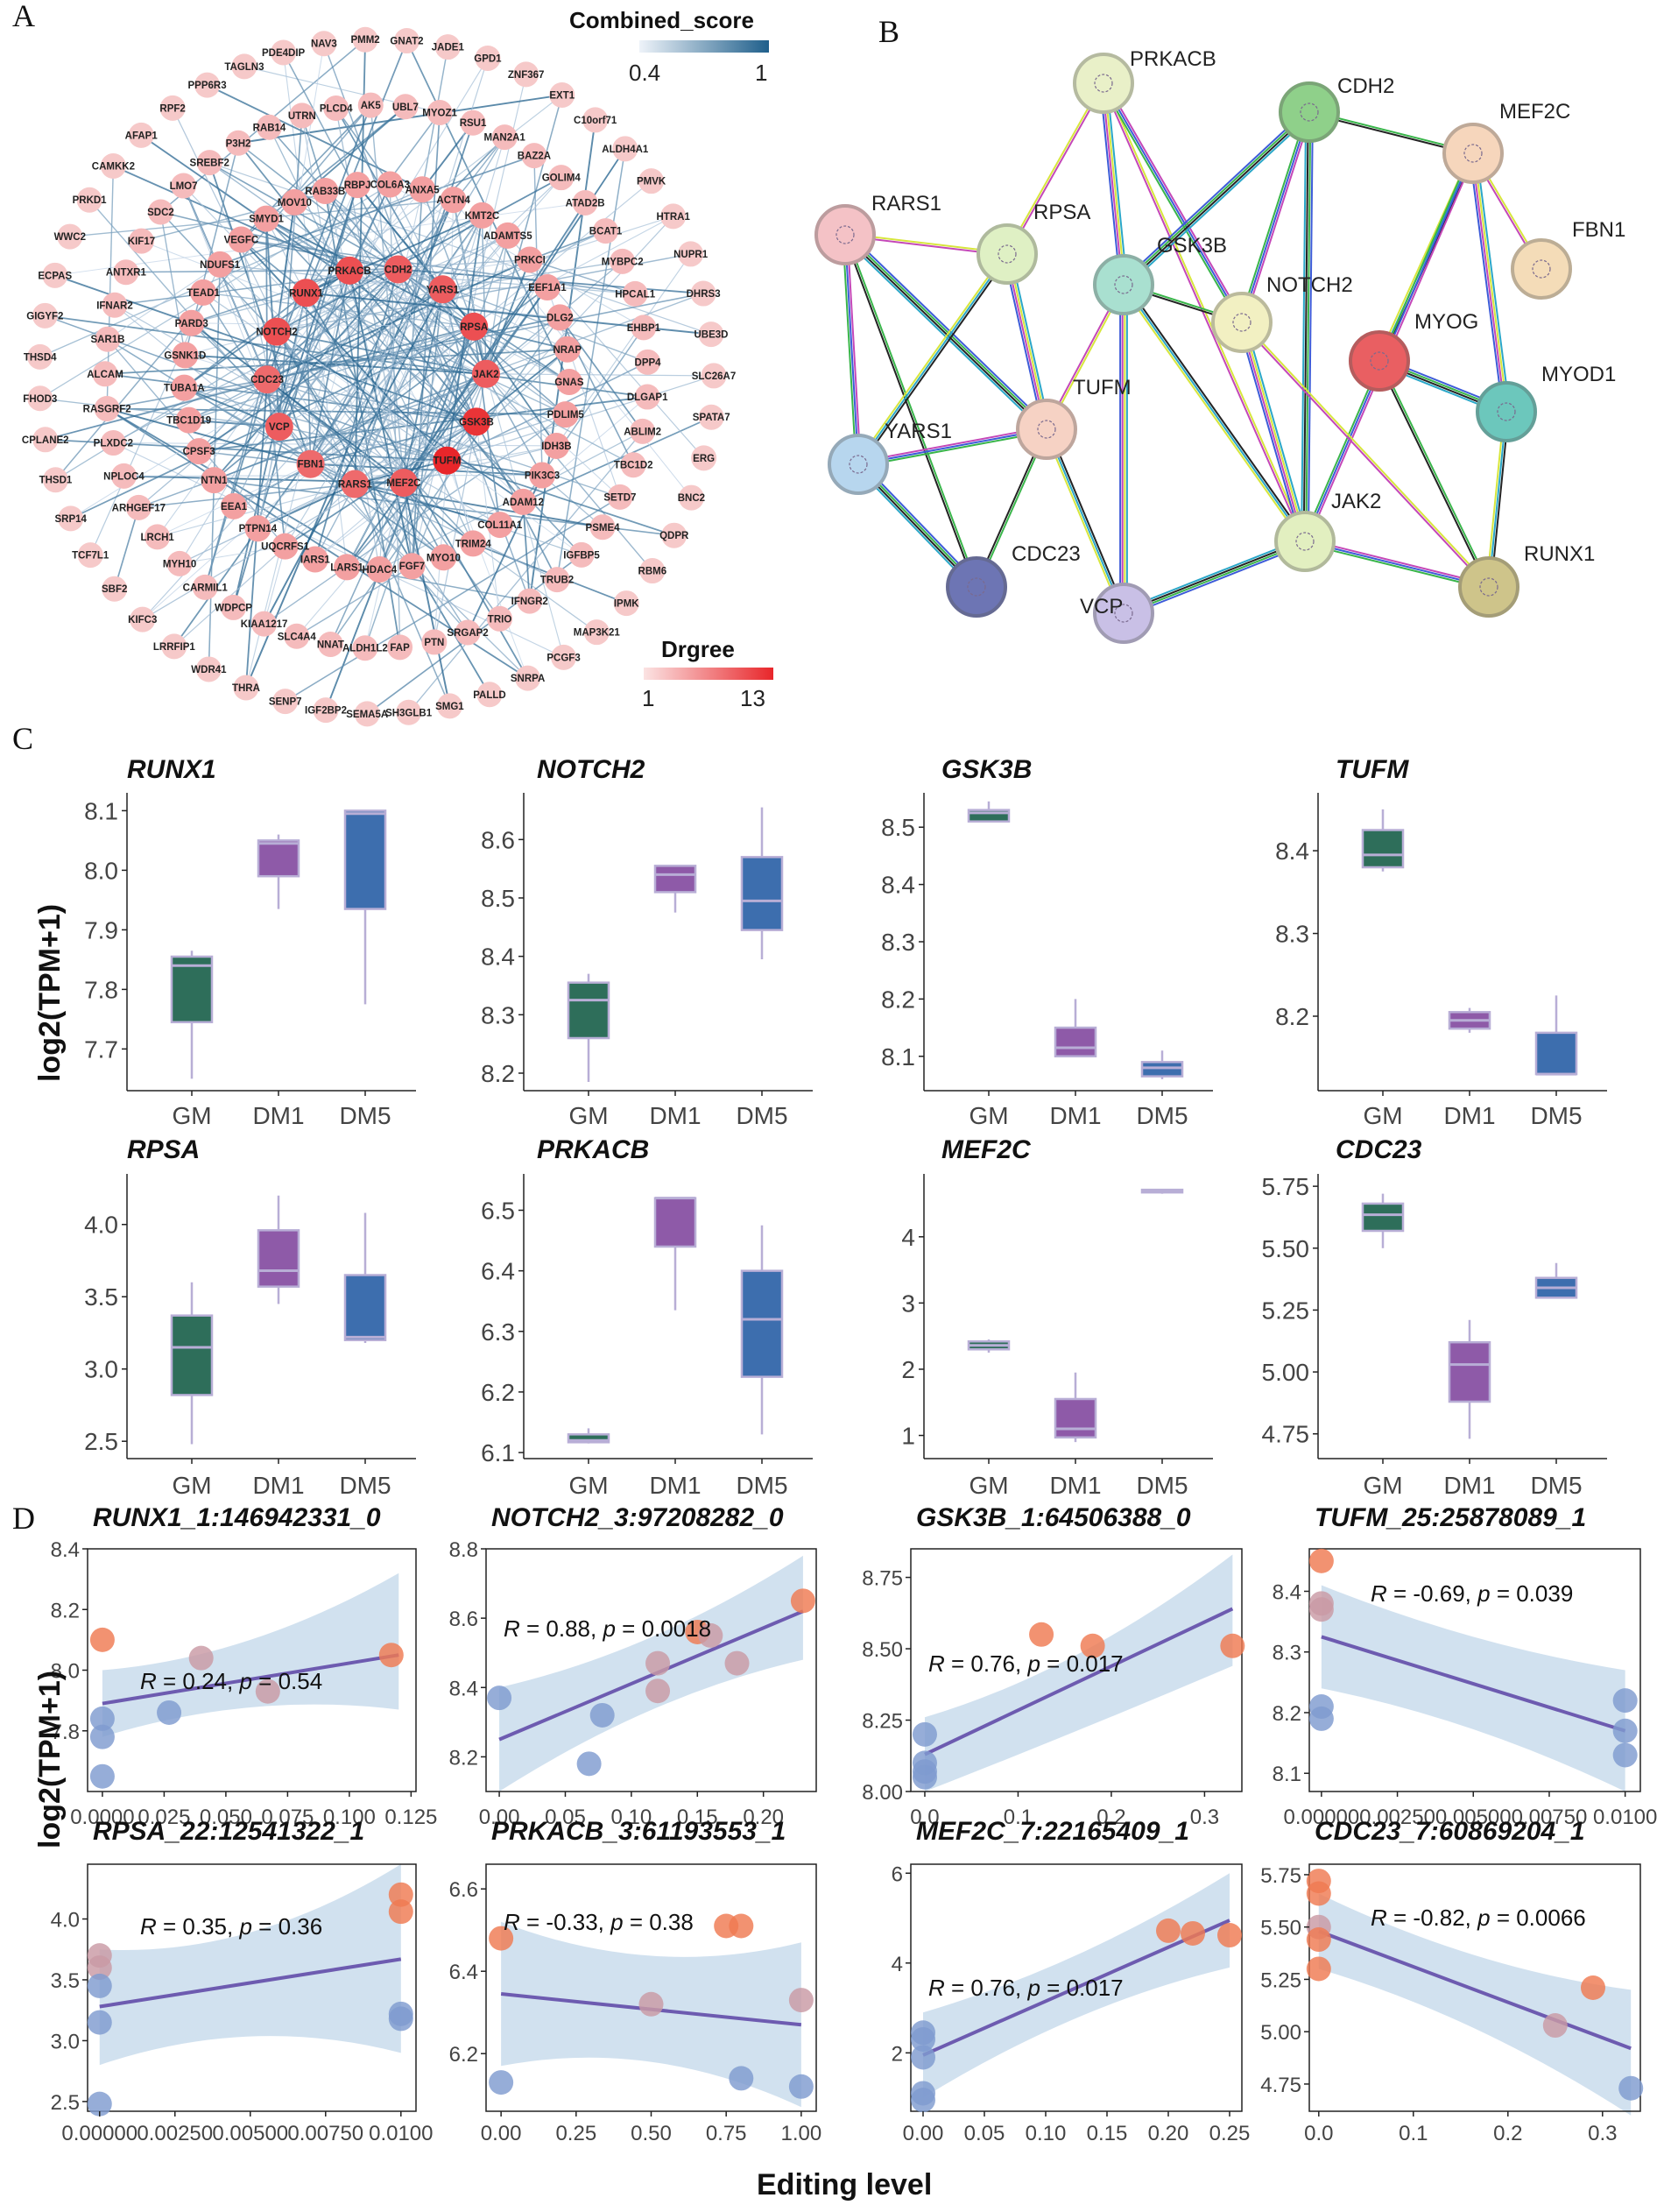 Image resolution: width=1671 pixels, height=2212 pixels. What do you see at coordinates (91, 200) in the screenshot?
I see `network-node-label: PRKD1` at bounding box center [91, 200].